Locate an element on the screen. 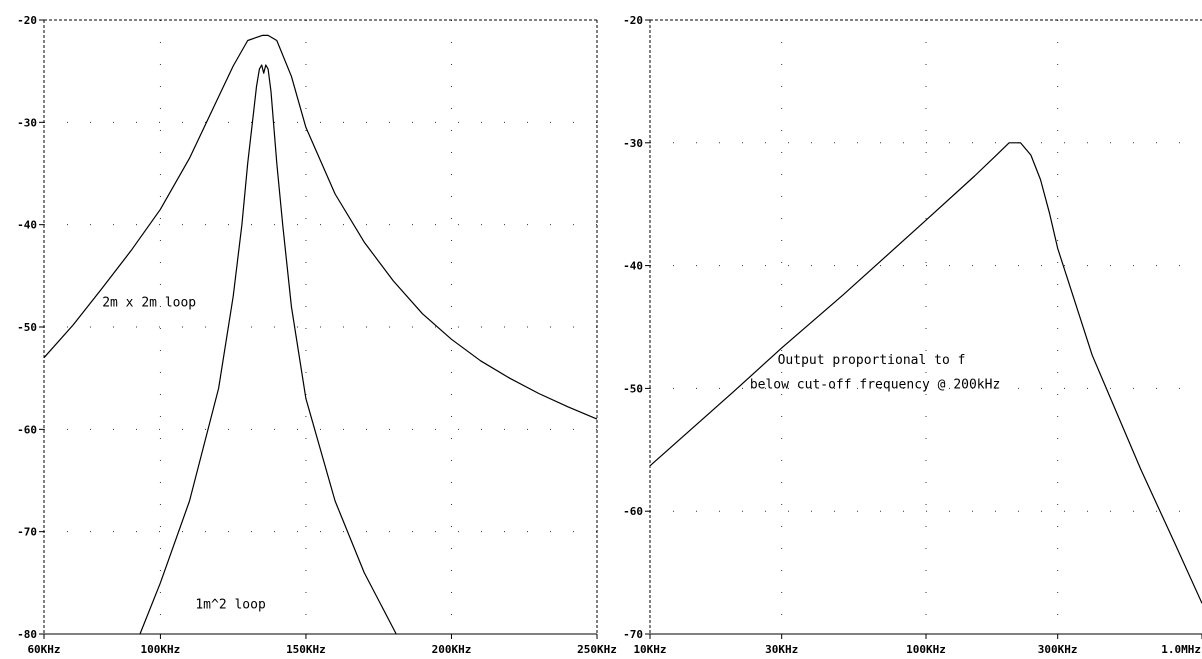 This screenshot has width=1202, height=659. chart-2-y-tick-label-5: -70 is located at coordinates (633, 634).